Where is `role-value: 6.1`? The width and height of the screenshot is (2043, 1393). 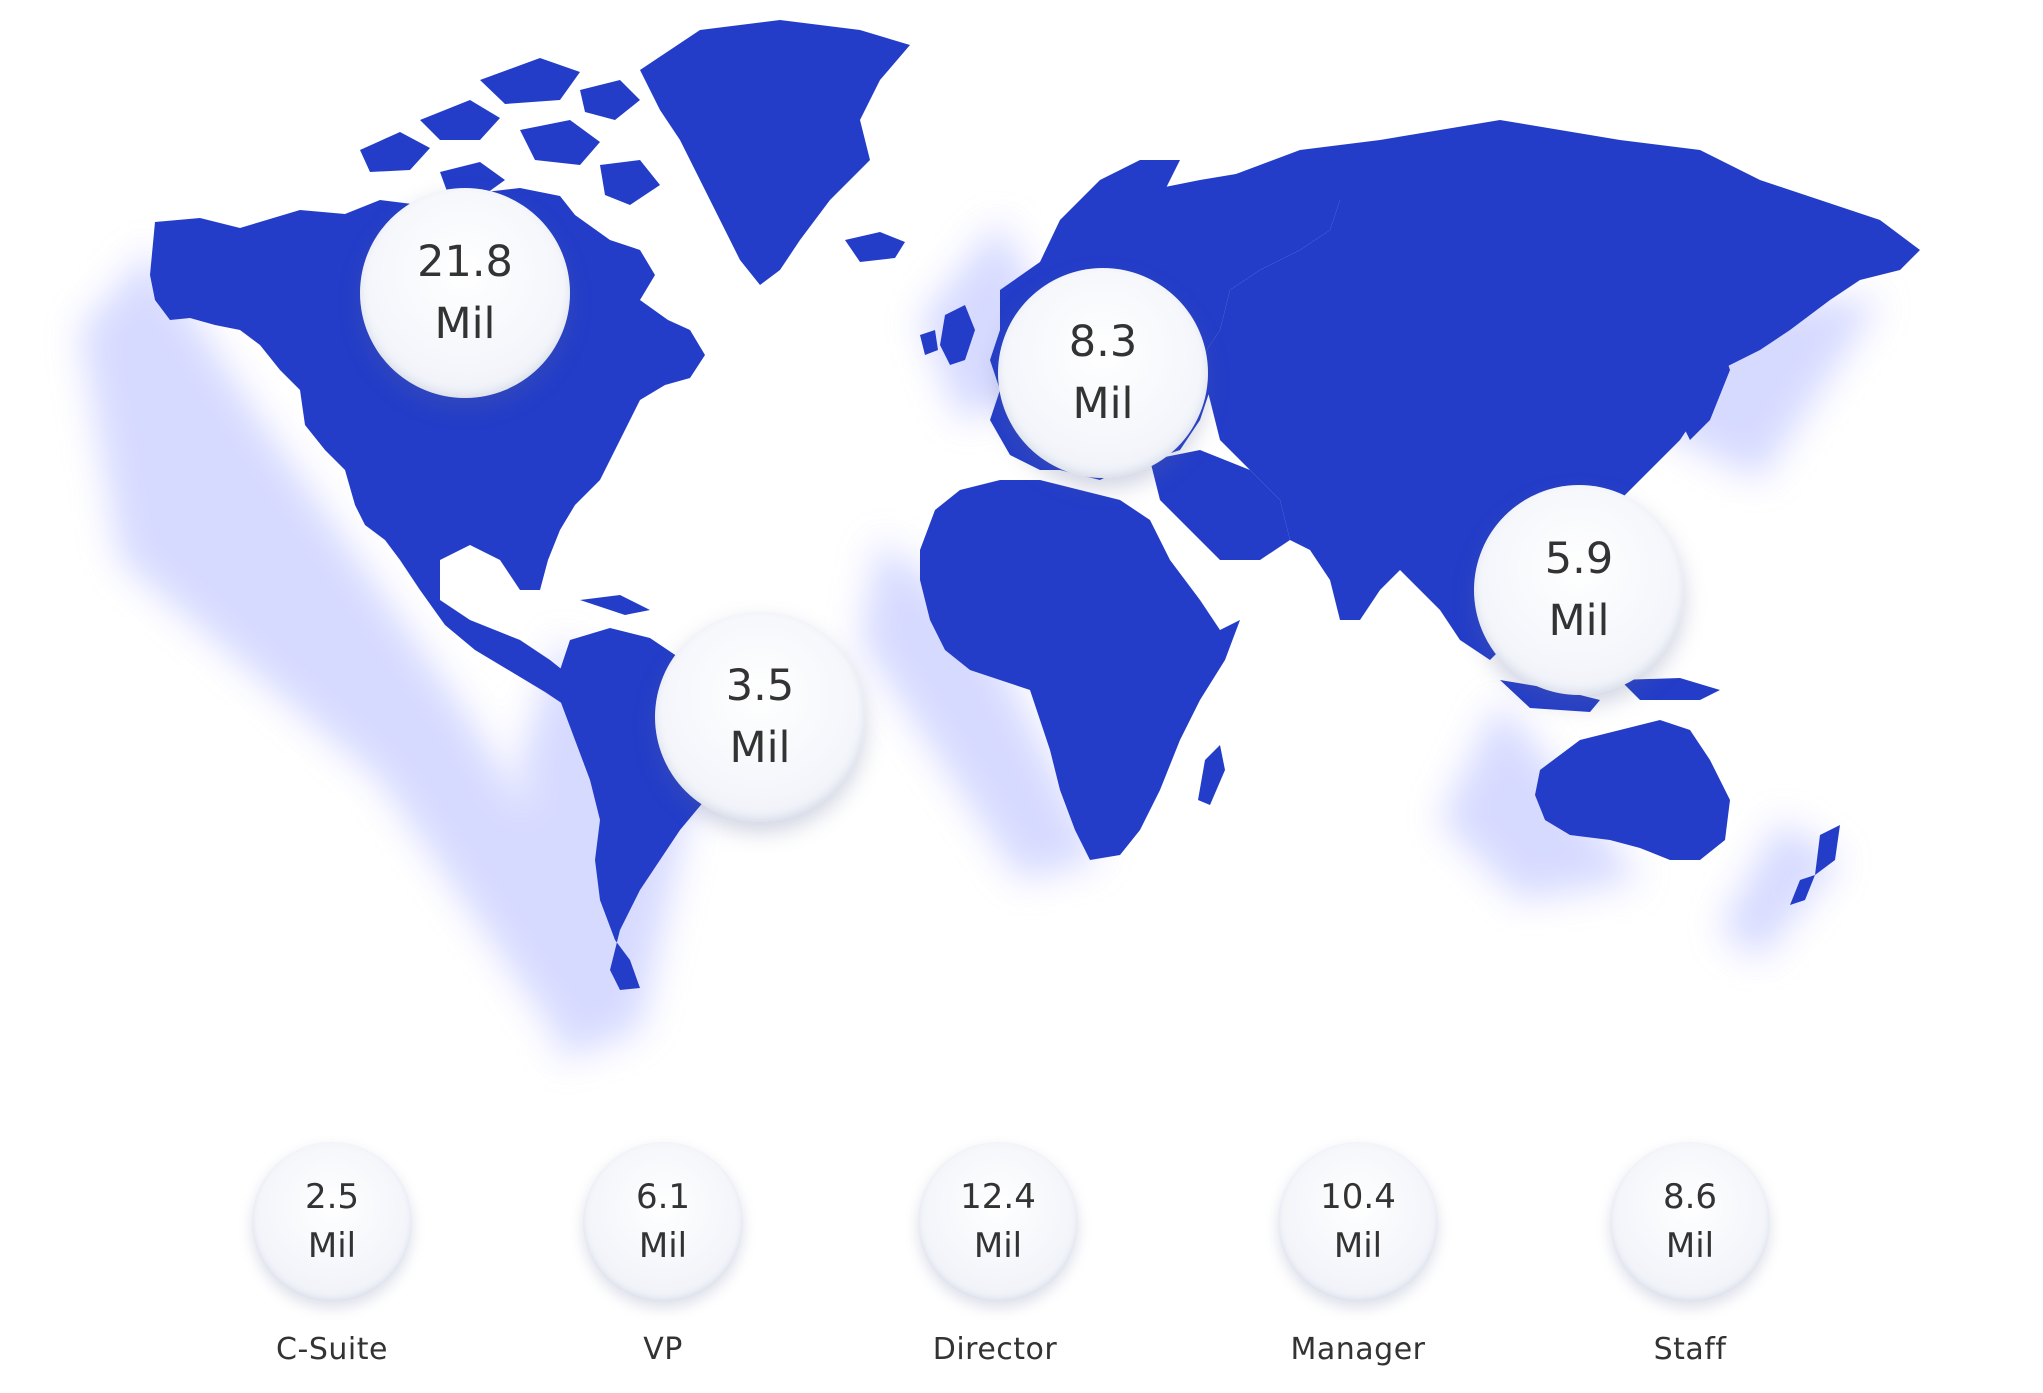 role-value: 6.1 is located at coordinates (663, 1196).